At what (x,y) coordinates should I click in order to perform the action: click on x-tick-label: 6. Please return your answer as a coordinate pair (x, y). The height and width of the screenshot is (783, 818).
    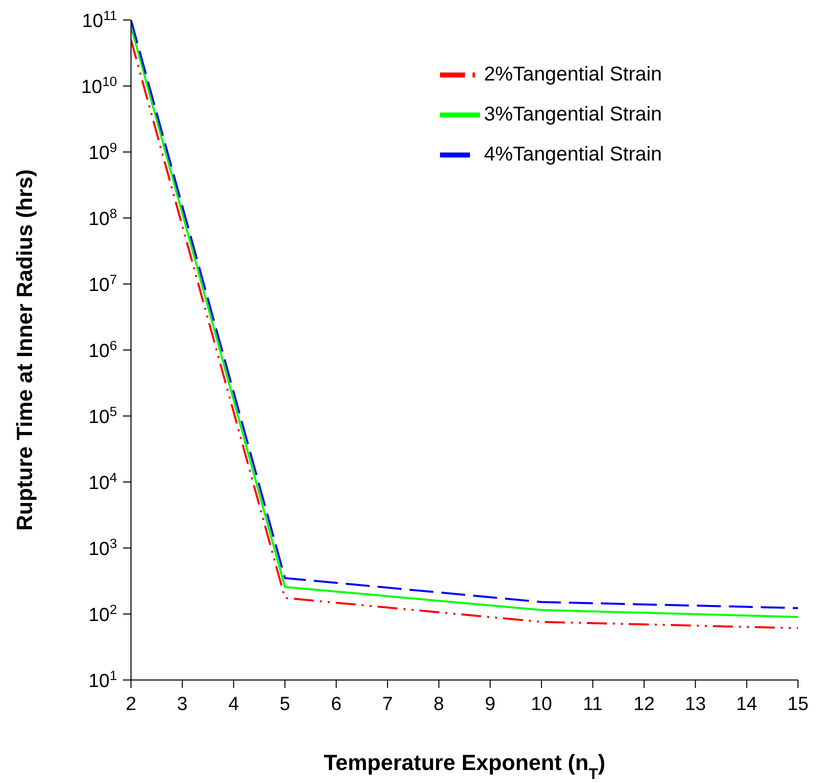
    Looking at the image, I should click on (336, 704).